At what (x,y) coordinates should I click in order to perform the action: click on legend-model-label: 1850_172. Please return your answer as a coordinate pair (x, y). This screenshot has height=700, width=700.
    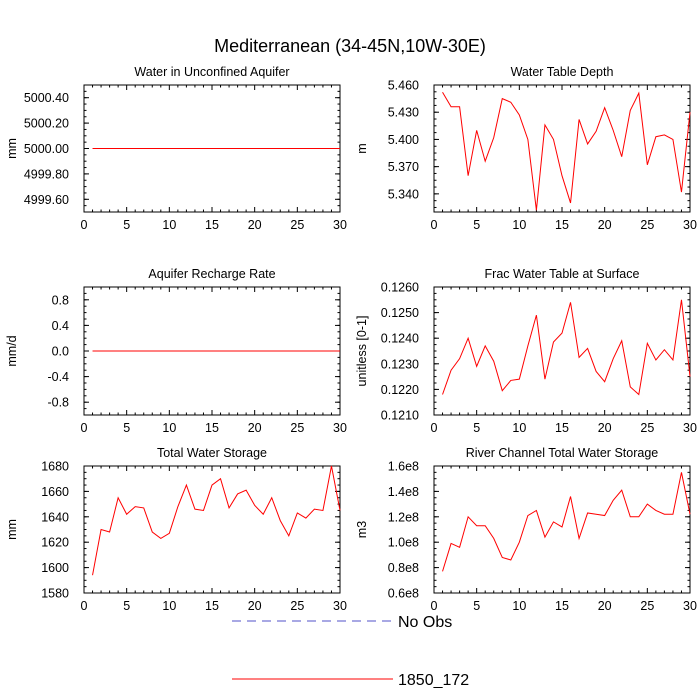
    Looking at the image, I should click on (433, 680).